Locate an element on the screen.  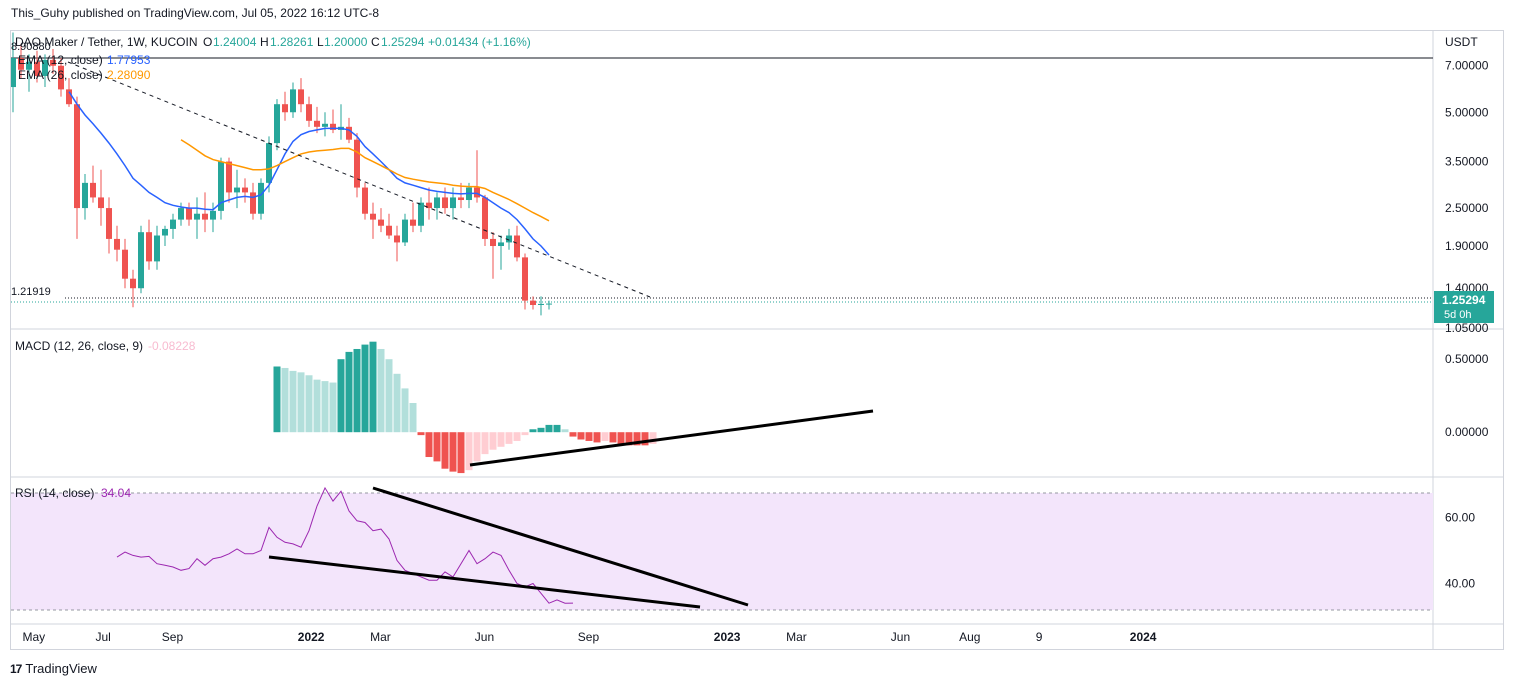
tradingview-logo-icon: 17 is located at coordinates (16, 668).